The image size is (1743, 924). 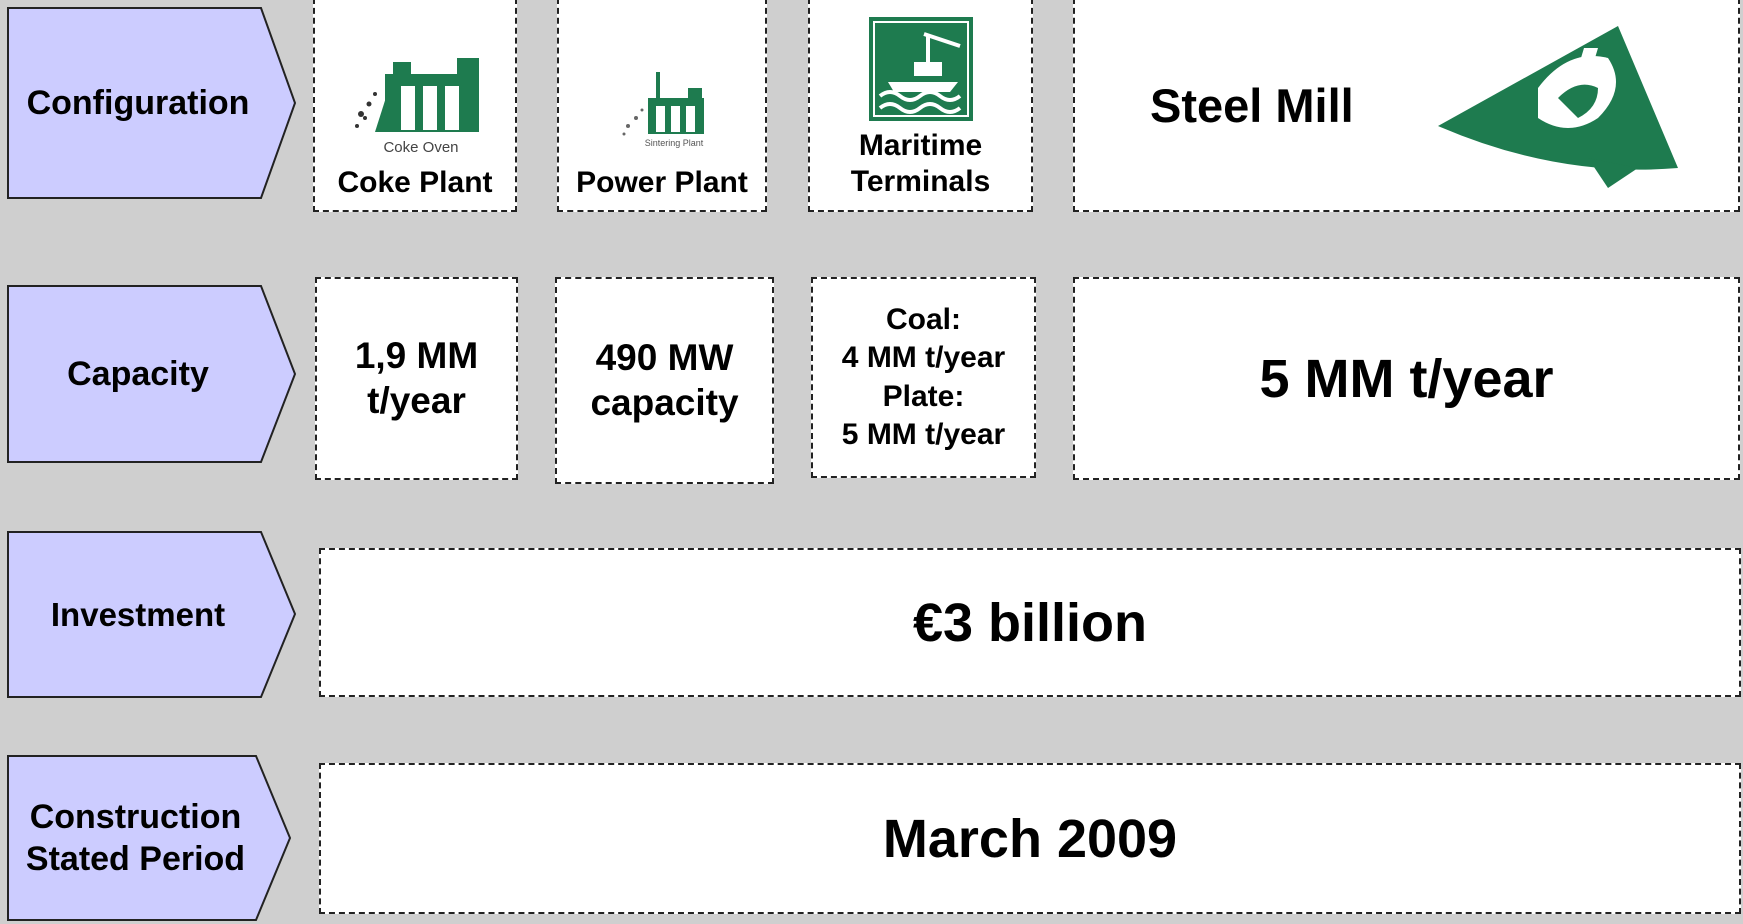 I want to click on cell: 5 MM t/year, so click(x=1406, y=378).